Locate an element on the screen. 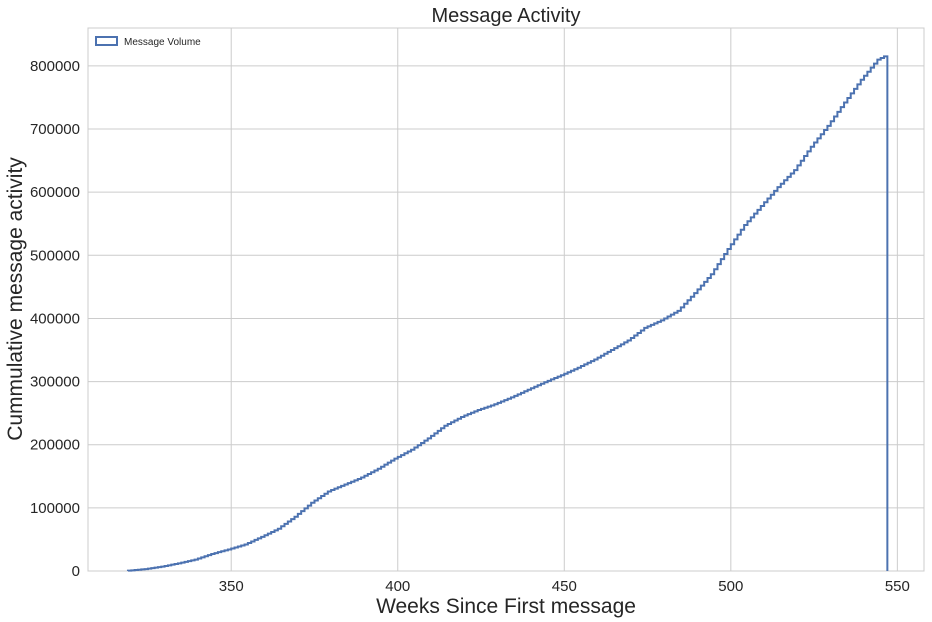 Image resolution: width=932 pixels, height=622 pixels. x-tick-label: 550 is located at coordinates (897, 586).